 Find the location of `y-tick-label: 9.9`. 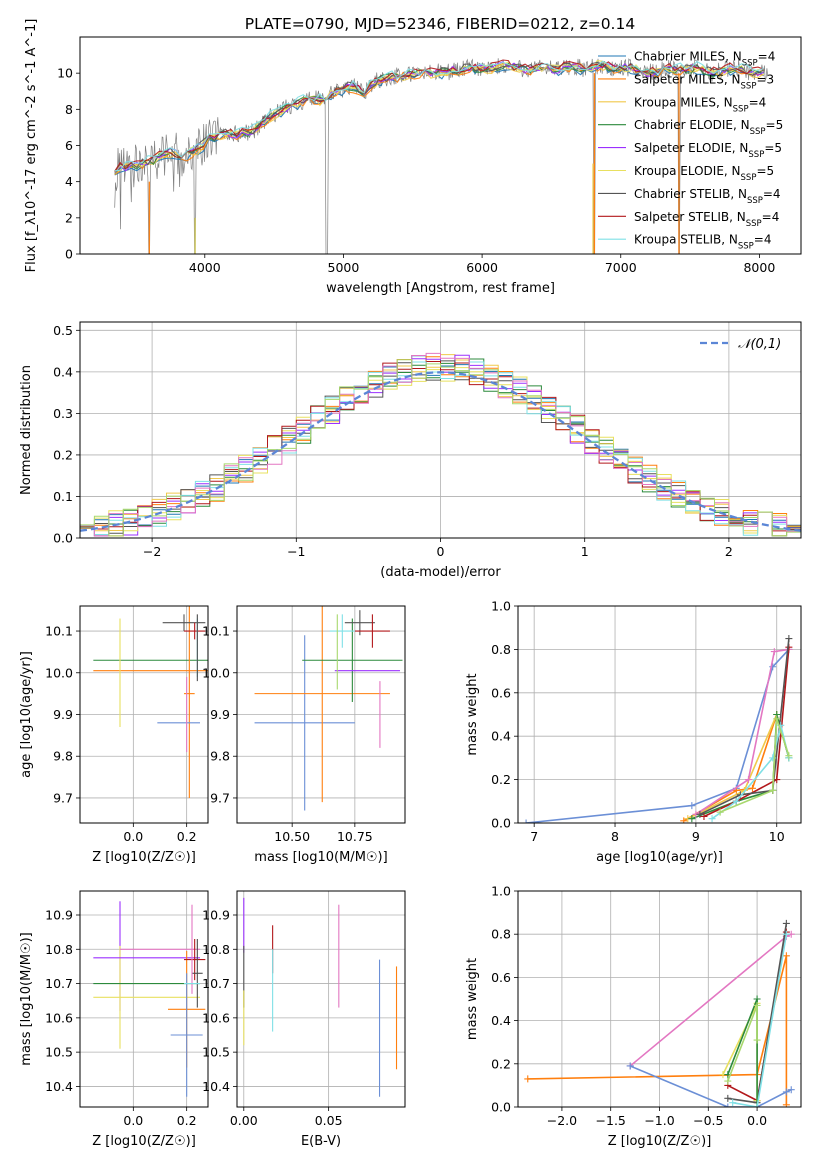

y-tick-label: 9.9 is located at coordinates (63, 714).